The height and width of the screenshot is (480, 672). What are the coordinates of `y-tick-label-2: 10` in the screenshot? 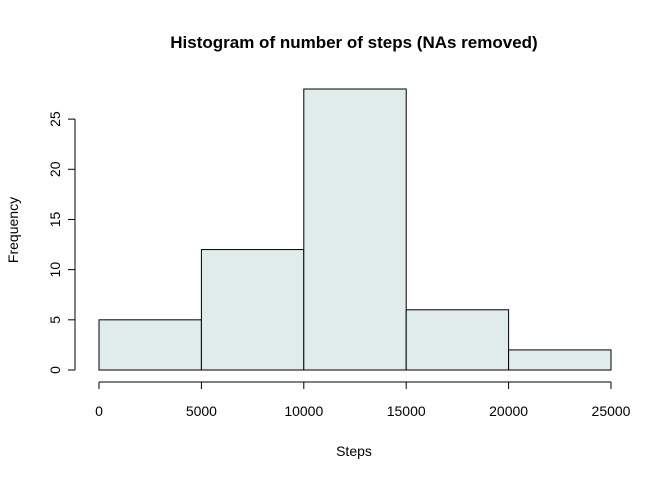 It's located at (55, 270).